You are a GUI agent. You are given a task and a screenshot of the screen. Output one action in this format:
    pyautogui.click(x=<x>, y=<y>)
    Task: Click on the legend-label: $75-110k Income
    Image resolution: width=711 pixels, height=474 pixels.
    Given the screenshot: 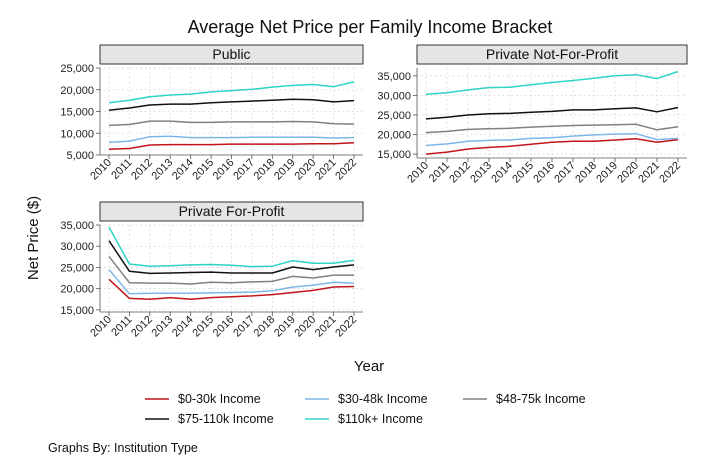 What is the action you would take?
    pyautogui.click(x=226, y=419)
    